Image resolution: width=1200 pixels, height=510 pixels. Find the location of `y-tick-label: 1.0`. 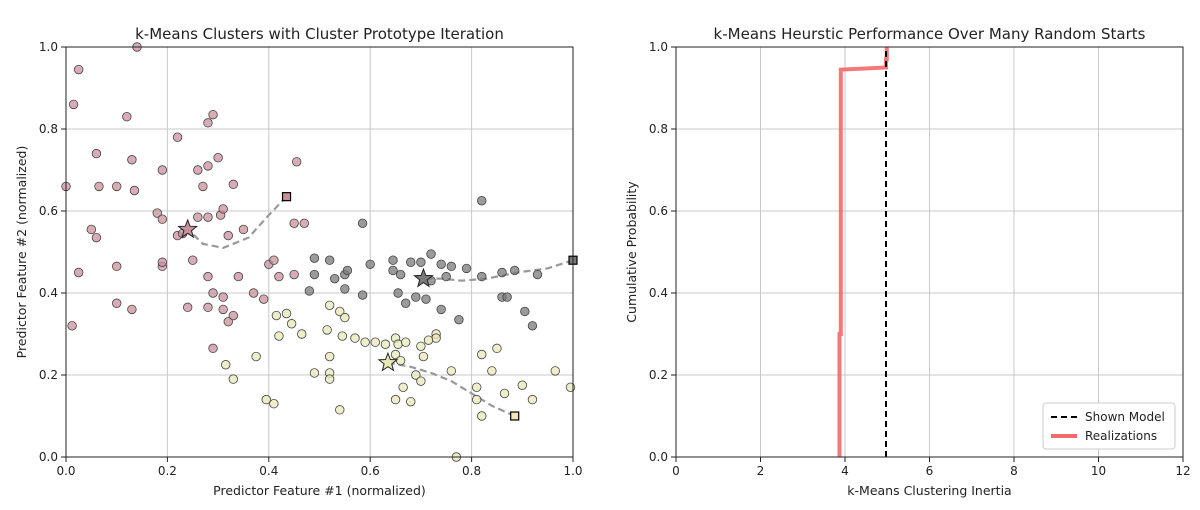

y-tick-label: 1.0 is located at coordinates (48, 47).